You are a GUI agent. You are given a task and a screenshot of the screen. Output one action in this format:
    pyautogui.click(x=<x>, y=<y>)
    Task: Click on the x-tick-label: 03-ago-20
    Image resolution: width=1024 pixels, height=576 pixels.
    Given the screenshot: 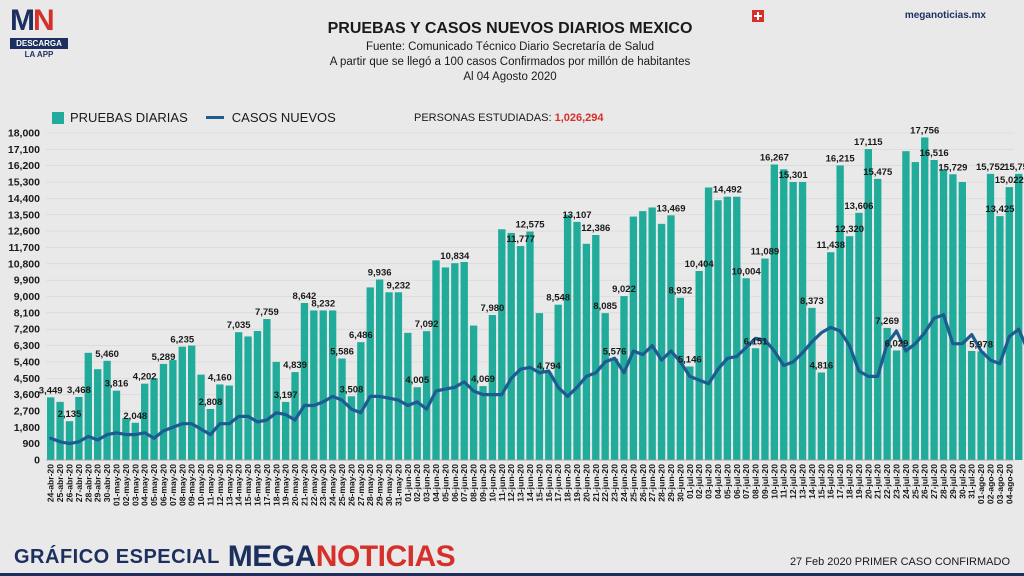 What is the action you would take?
    pyautogui.click(x=1000, y=484)
    